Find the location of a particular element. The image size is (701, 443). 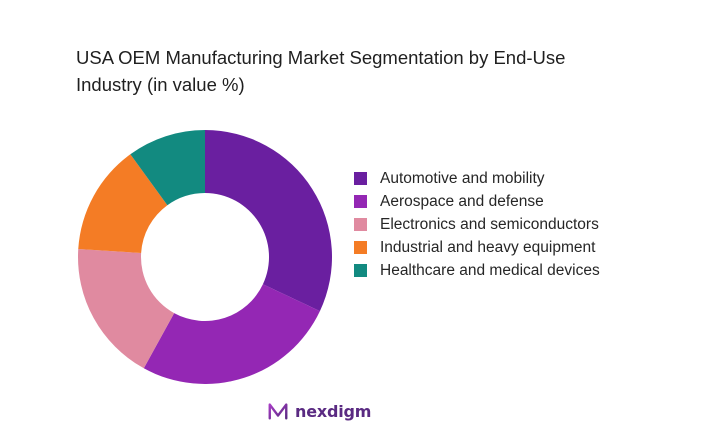

legend-item: Aerospace and defense is located at coordinates (484, 201).